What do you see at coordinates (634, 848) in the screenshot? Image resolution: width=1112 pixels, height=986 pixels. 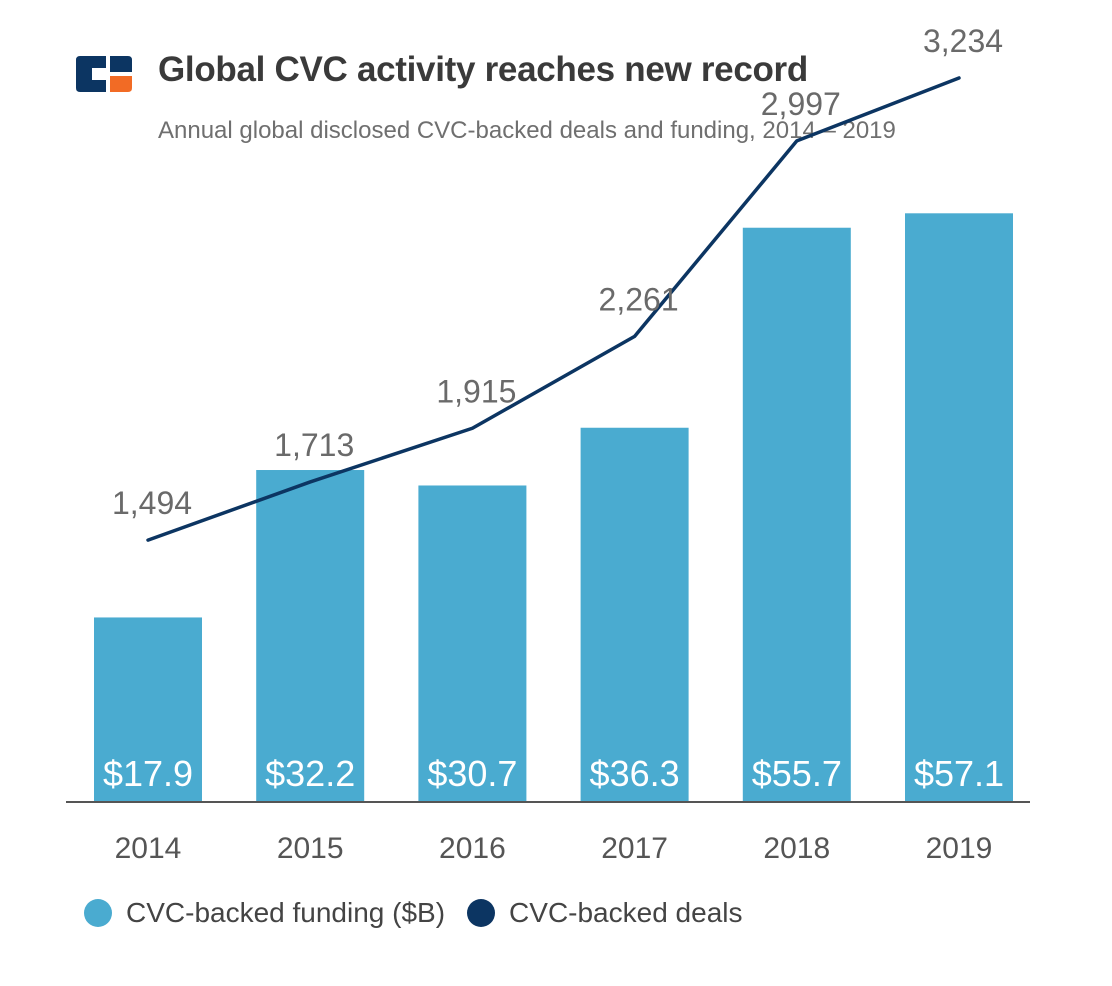 I see `x-tick-label-2017: 2017` at bounding box center [634, 848].